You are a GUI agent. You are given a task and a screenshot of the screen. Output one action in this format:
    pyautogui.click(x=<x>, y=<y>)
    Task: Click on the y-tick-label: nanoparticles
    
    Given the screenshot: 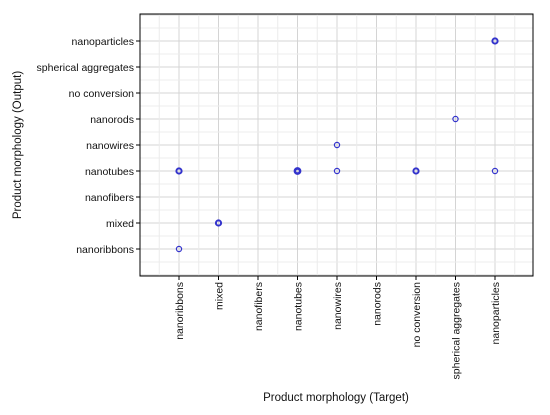 What is the action you would take?
    pyautogui.click(x=103, y=42)
    